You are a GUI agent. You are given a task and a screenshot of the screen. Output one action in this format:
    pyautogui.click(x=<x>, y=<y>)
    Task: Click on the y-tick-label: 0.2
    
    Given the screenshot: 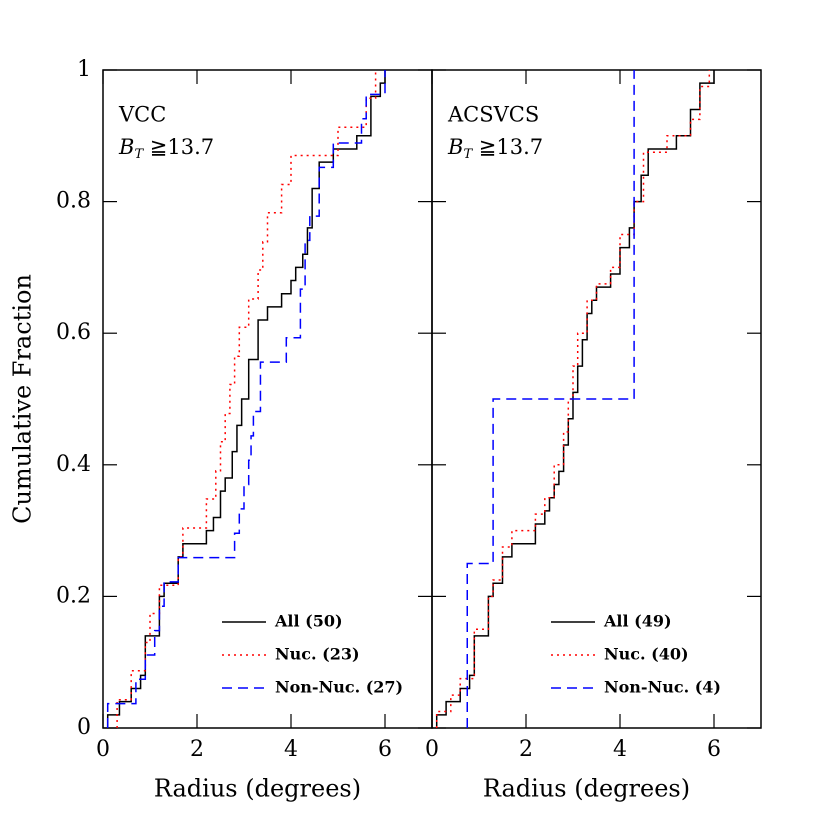 What is the action you would take?
    pyautogui.click(x=73, y=595)
    